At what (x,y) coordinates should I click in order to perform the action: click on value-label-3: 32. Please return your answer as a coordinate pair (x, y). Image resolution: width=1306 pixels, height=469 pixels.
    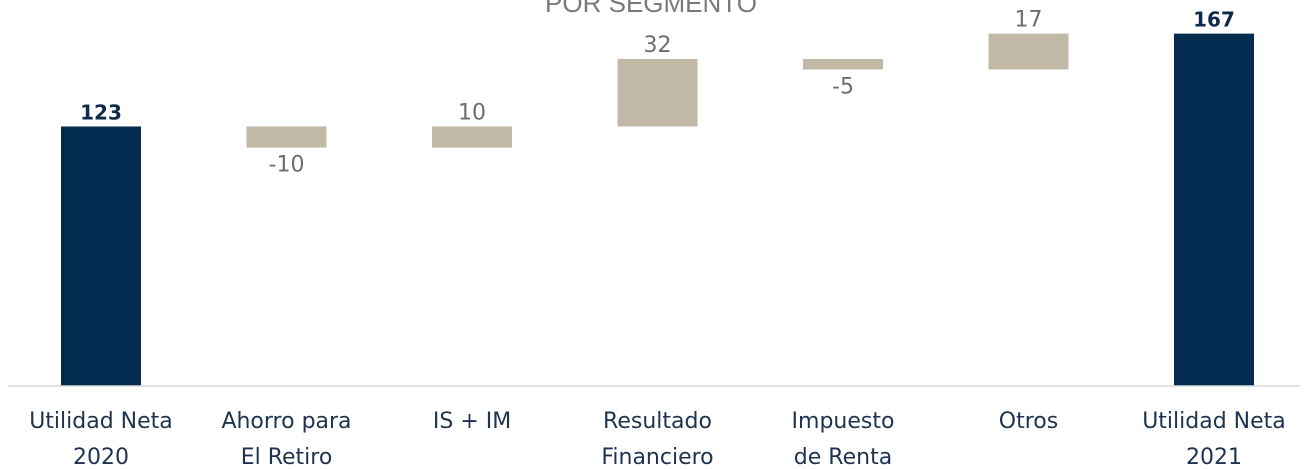
    Looking at the image, I should click on (658, 45).